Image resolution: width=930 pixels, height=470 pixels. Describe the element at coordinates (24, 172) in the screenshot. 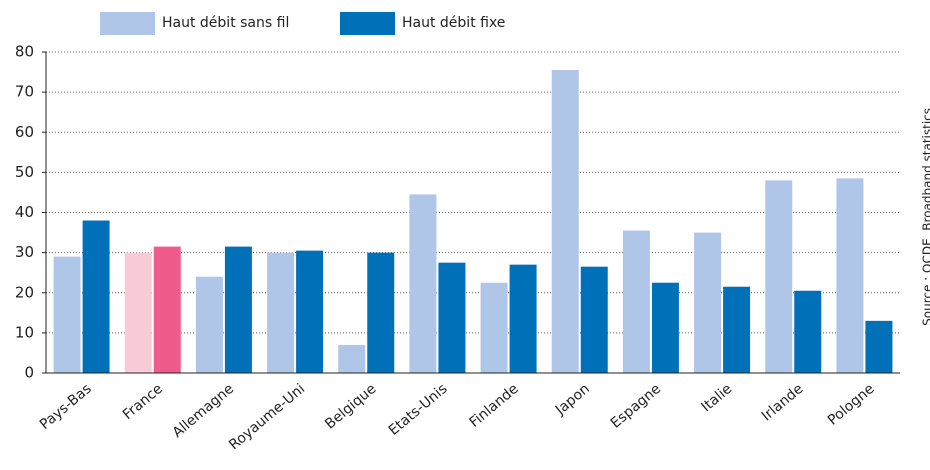

I see `y-tick-label: 50` at that location.